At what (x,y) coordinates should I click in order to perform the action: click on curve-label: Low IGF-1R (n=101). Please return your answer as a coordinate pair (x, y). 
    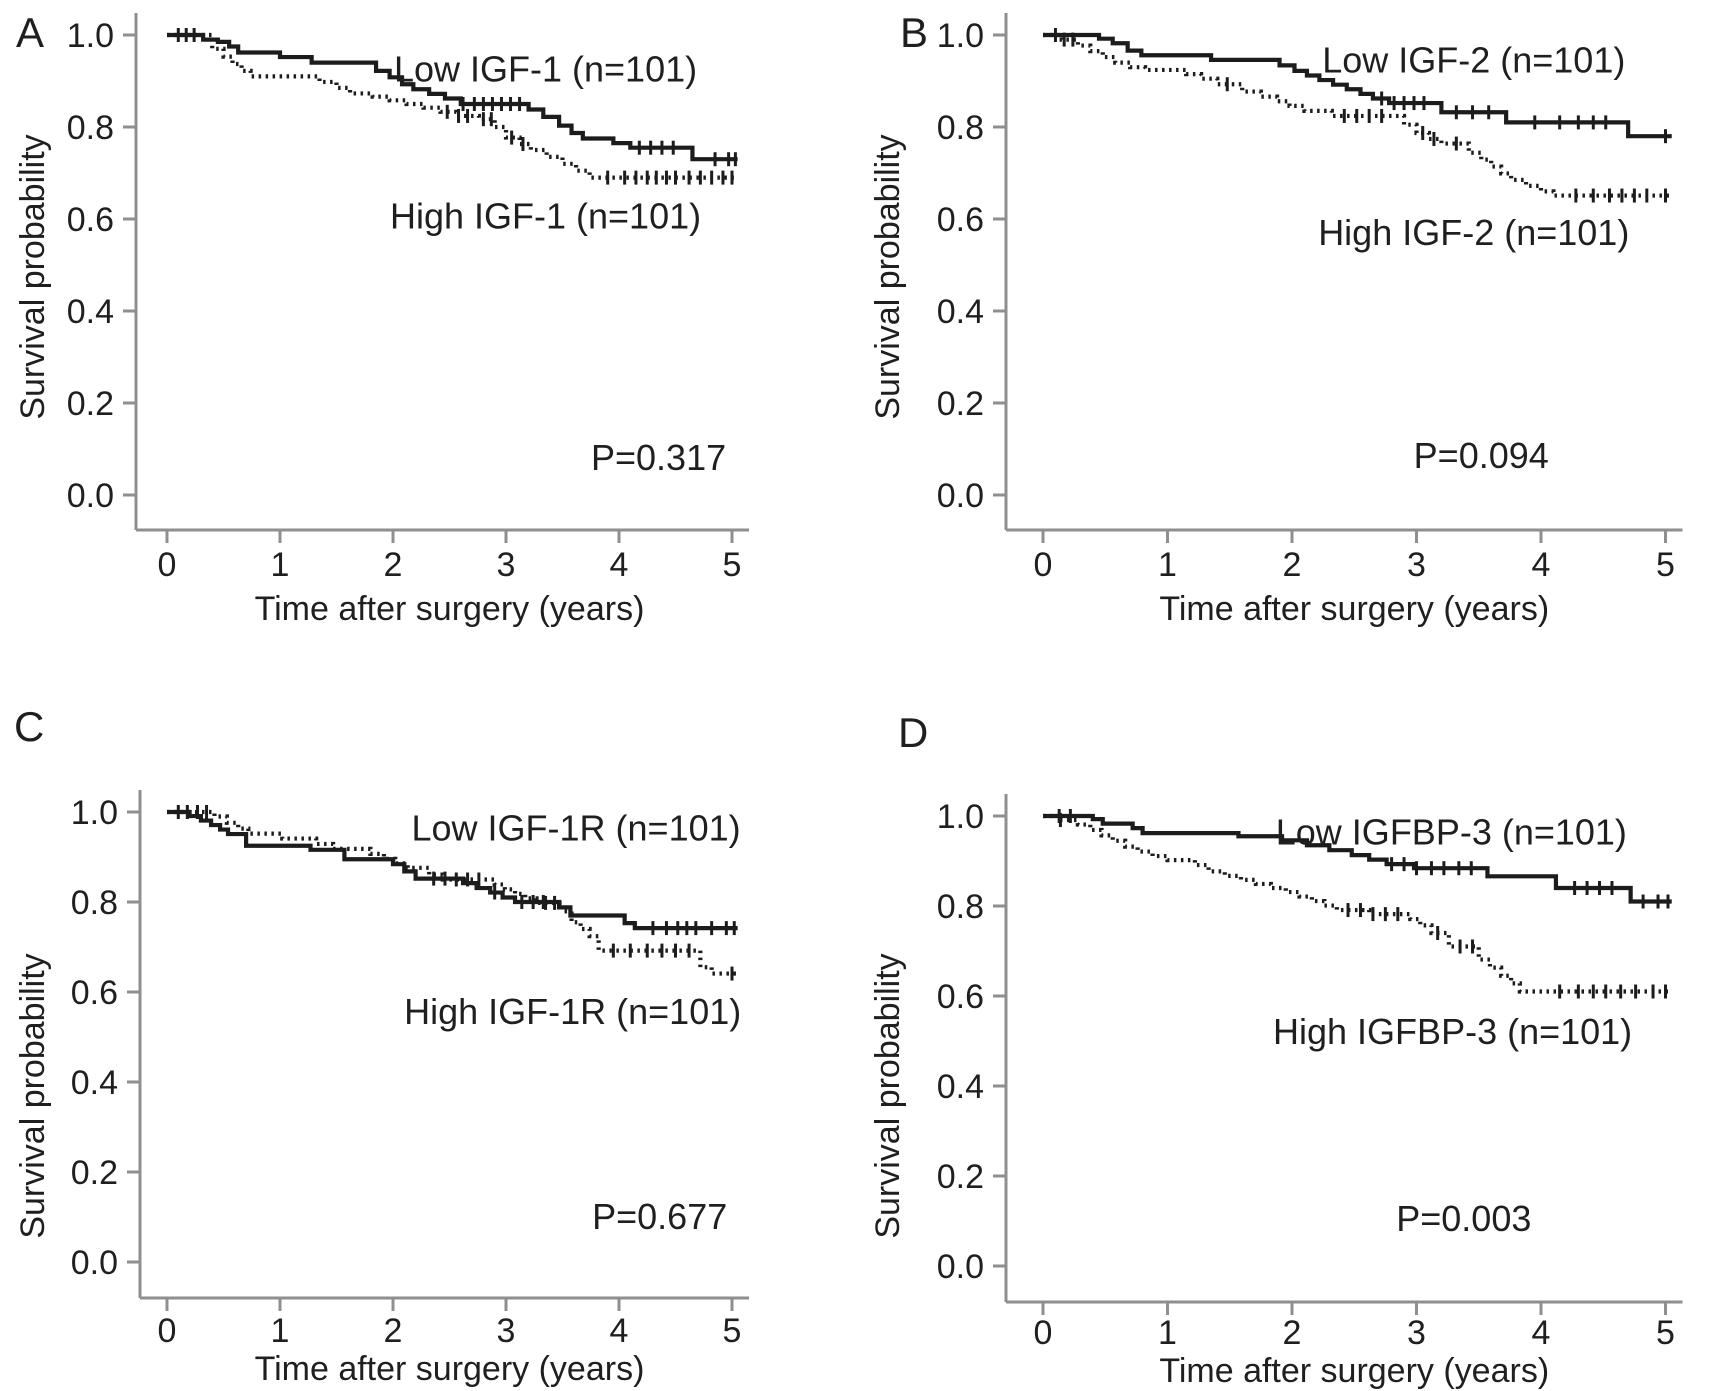
    Looking at the image, I should click on (575, 828).